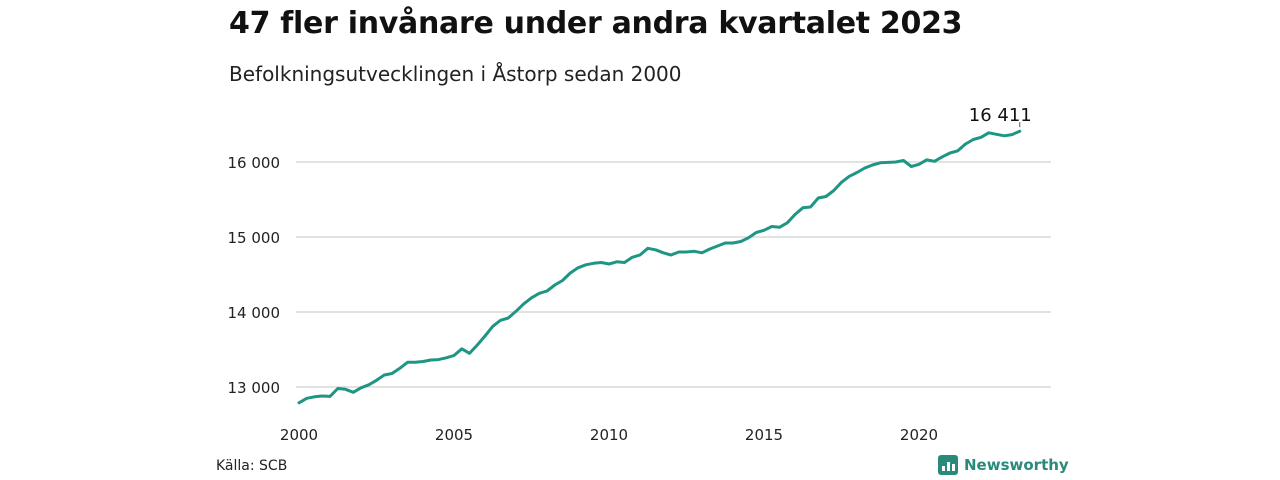 Image resolution: width=1280 pixels, height=480 pixels. Describe the element at coordinates (609, 435) in the screenshot. I see `x-tick-label: 2010` at that location.